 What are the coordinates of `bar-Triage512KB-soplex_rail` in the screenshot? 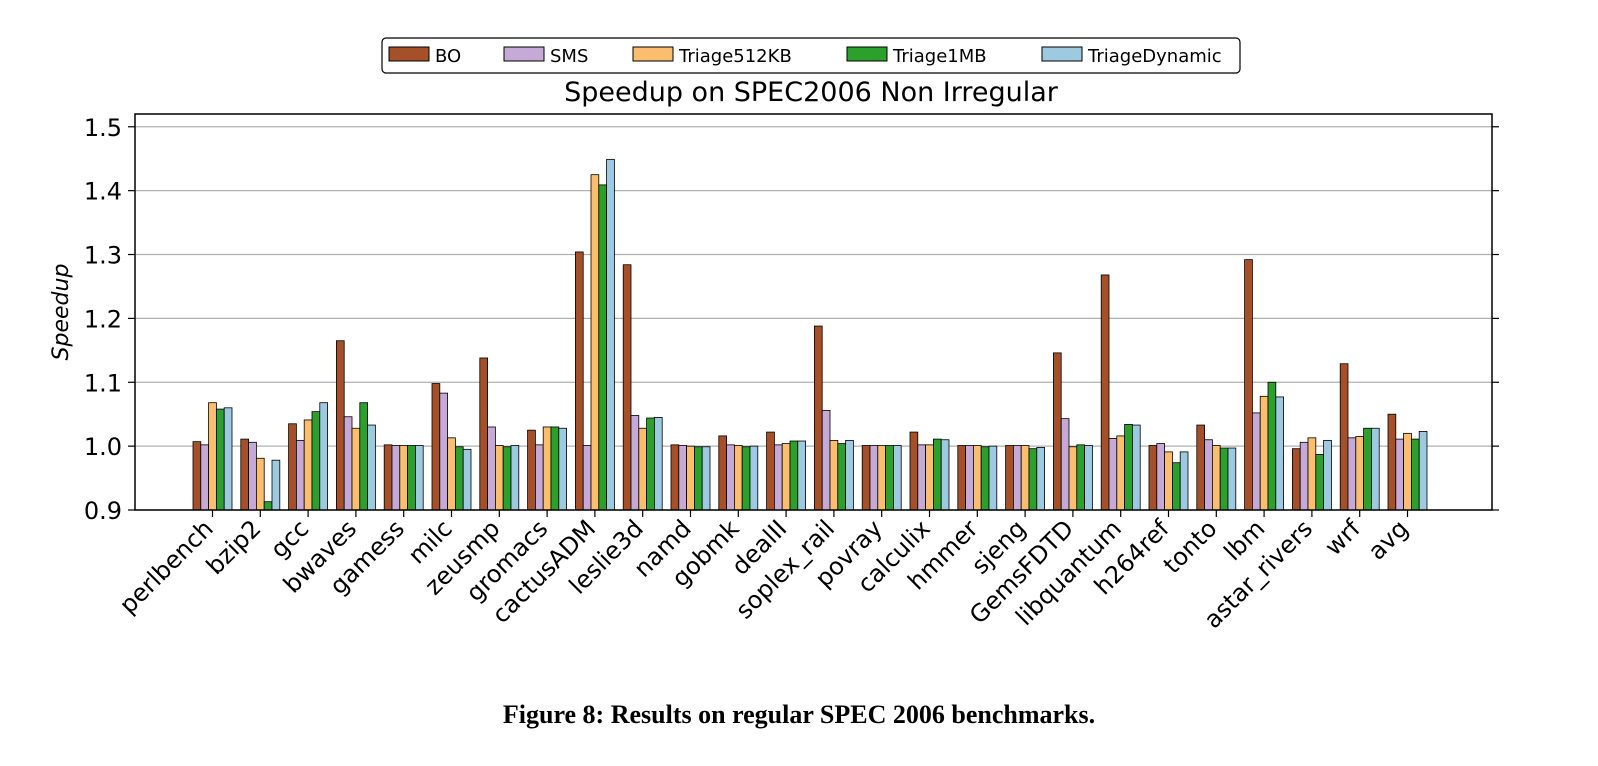 It's located at (834, 475).